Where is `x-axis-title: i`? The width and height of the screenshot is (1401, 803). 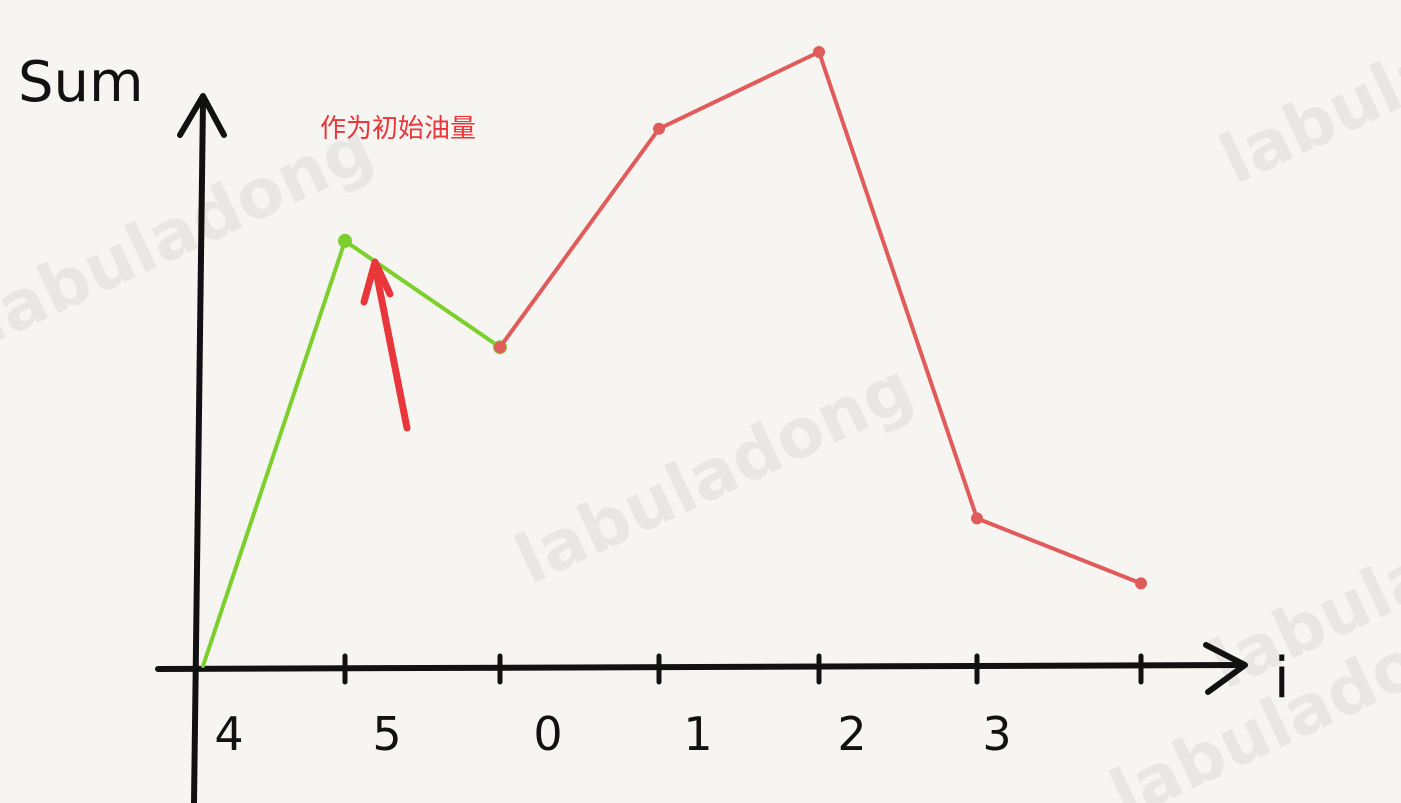
x-axis-title: i is located at coordinates (1282, 678).